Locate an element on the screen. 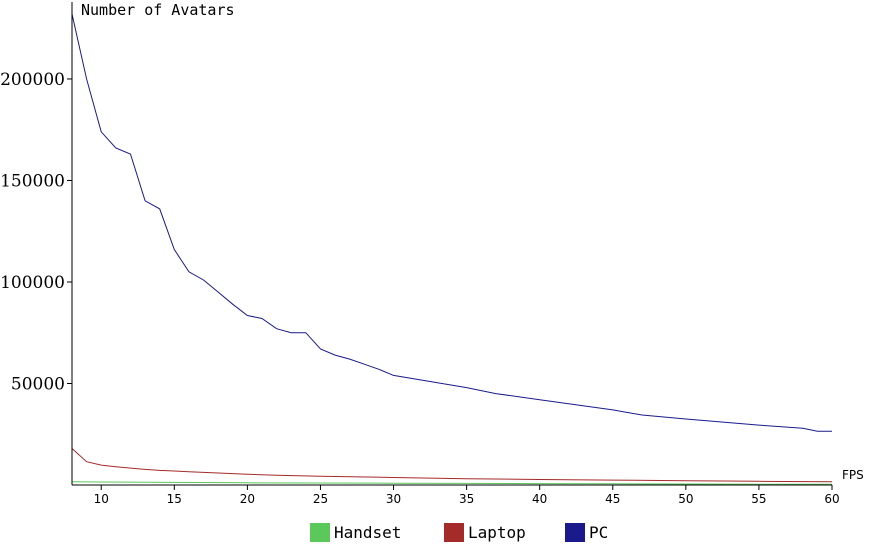 Image resolution: width=873 pixels, height=548 pixels. legend-item-pc: PC is located at coordinates (586, 532).